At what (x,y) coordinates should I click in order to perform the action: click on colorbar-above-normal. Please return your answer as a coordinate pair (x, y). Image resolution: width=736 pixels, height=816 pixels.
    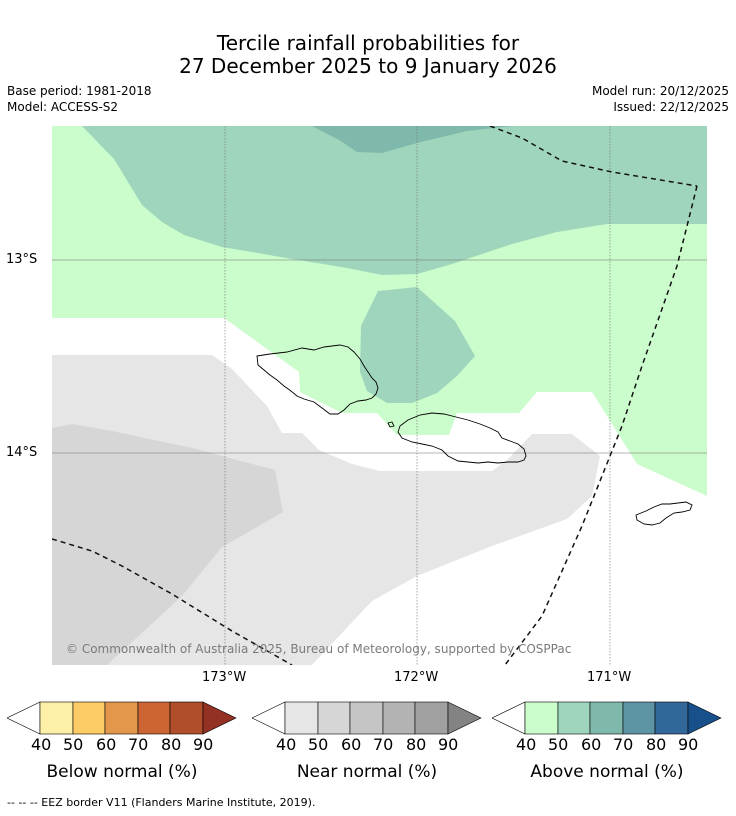
    Looking at the image, I should click on (607, 718).